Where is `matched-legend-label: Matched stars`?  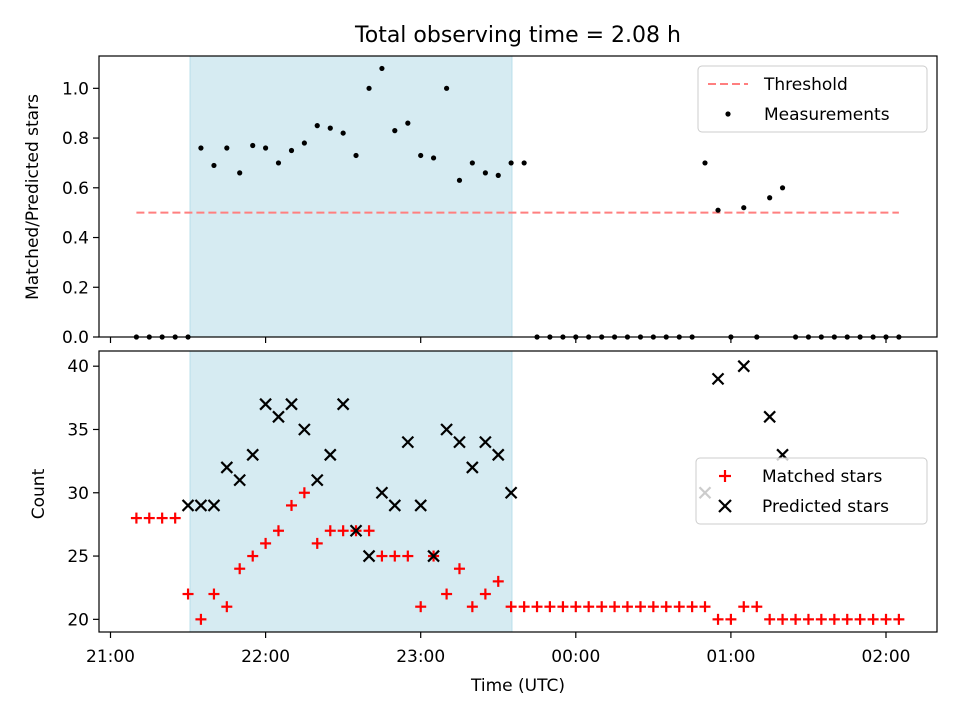
matched-legend-label: Matched stars is located at coordinates (822, 477).